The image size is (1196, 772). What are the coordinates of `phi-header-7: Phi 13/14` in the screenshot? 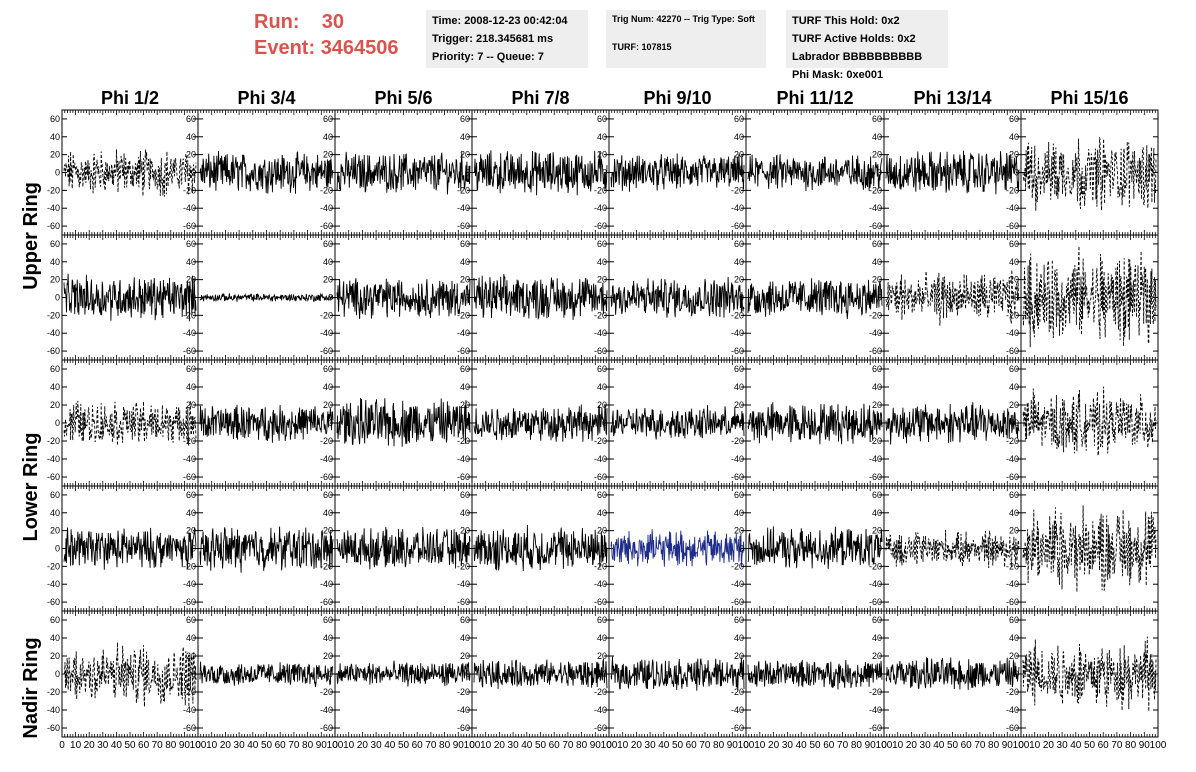 It's located at (952, 98).